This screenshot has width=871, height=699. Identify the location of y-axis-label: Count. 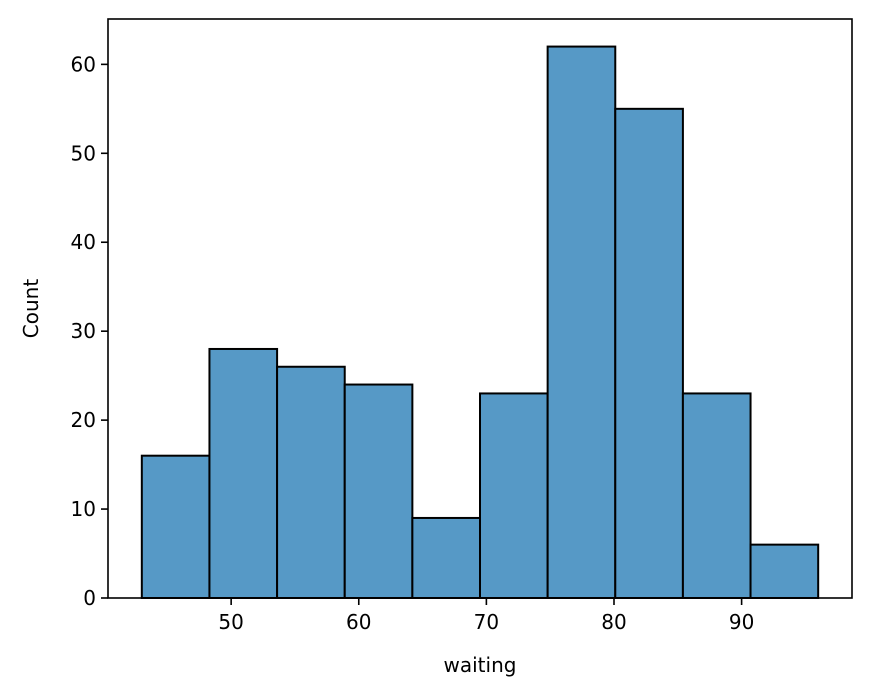
(31, 309).